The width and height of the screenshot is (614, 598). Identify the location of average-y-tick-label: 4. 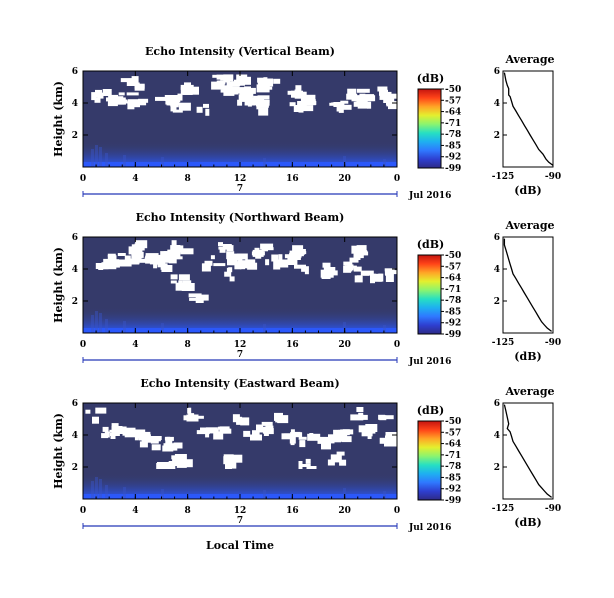
(497, 270).